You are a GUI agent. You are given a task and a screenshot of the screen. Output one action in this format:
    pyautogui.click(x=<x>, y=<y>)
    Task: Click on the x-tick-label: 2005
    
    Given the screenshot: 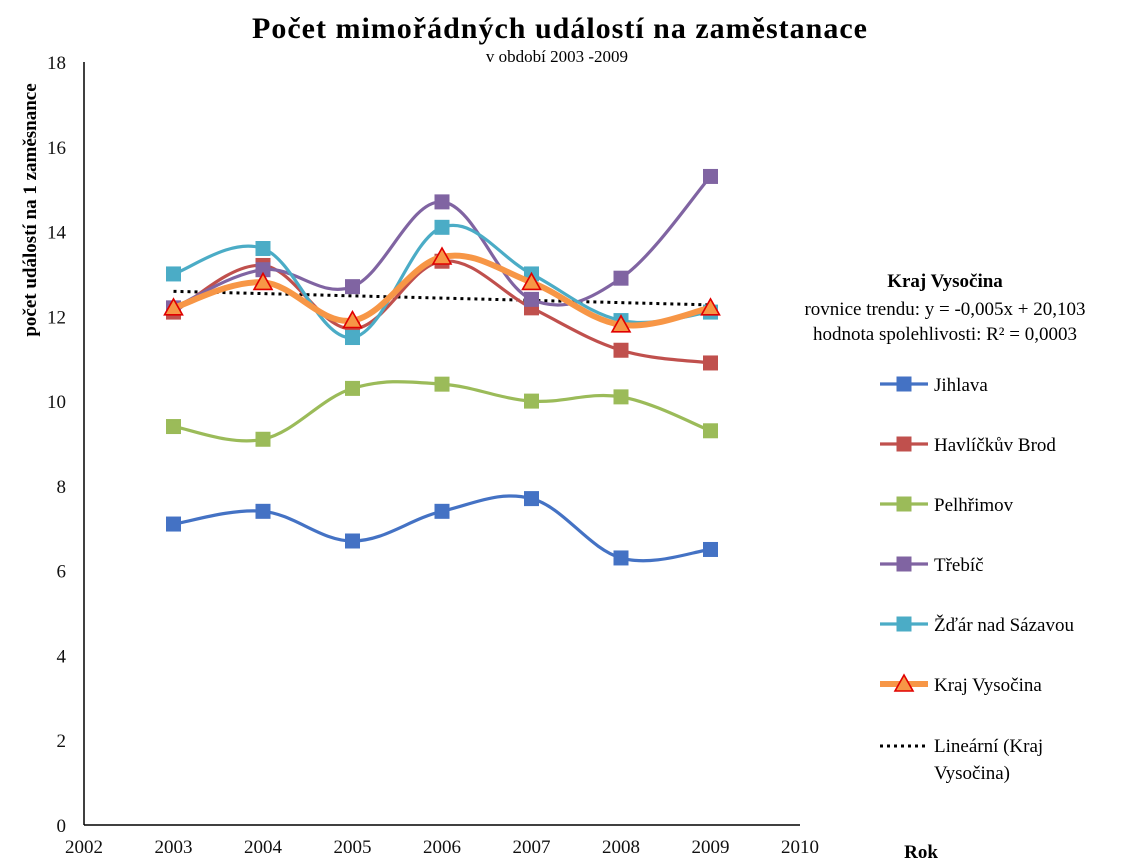 What is the action you would take?
    pyautogui.click(x=353, y=847)
    